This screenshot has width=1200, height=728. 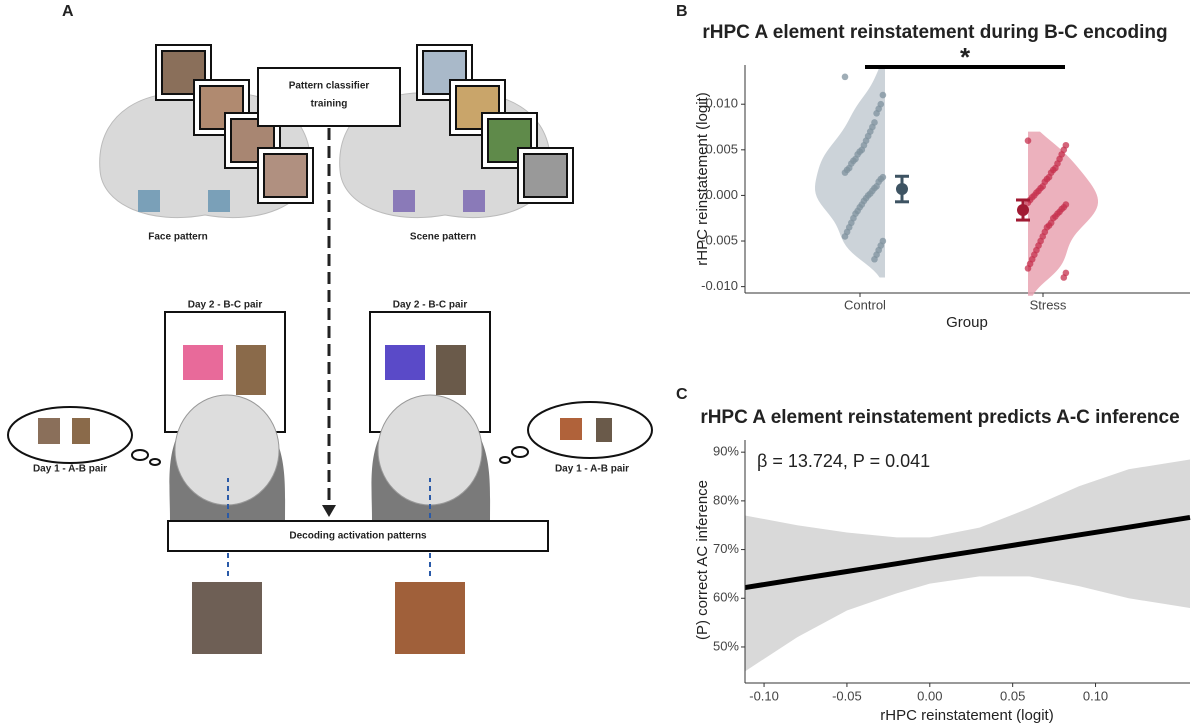 What do you see at coordinates (330, 433) in the screenshot?
I see `thought-clouds` at bounding box center [330, 433].